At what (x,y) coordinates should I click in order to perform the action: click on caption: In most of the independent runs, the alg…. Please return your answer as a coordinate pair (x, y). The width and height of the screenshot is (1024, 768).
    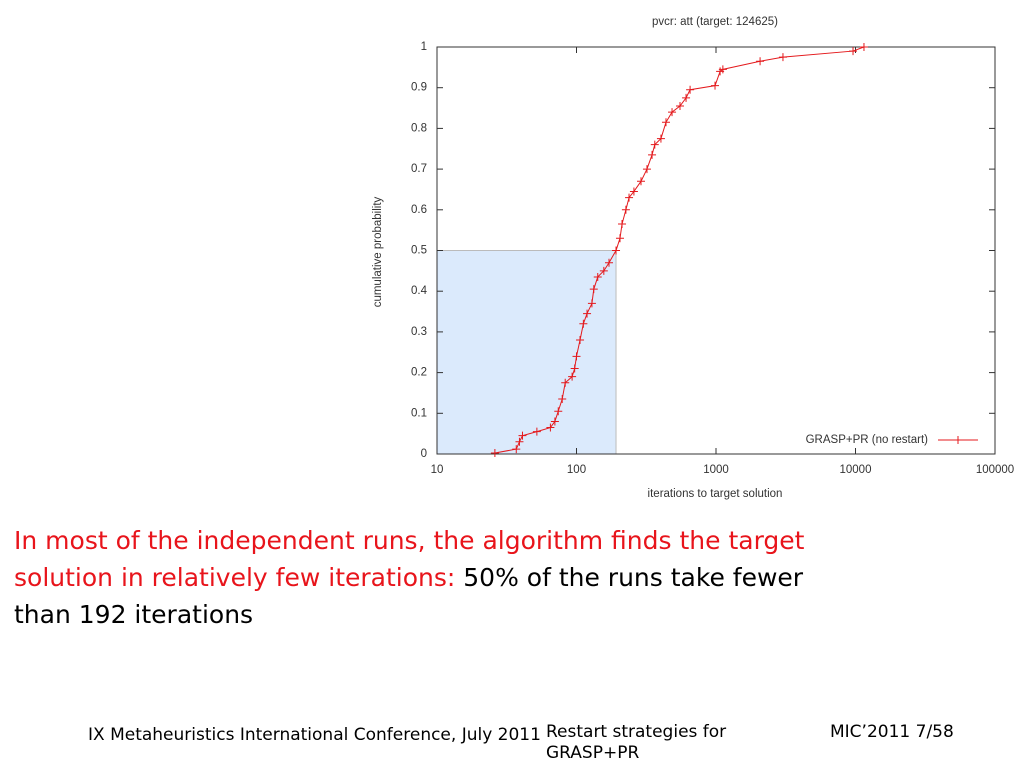
    Looking at the image, I should click on (439, 577).